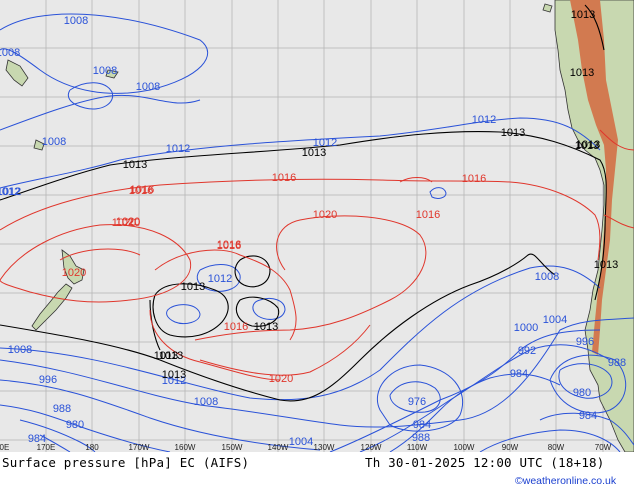 The image size is (634, 490). What do you see at coordinates (417, 402) in the screenshot?
I see `isobar-label: 976` at bounding box center [417, 402].